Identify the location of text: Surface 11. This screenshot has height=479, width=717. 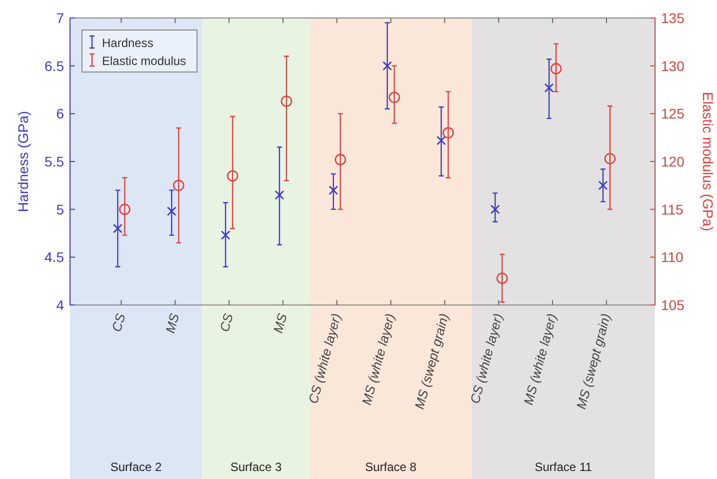
(563, 467).